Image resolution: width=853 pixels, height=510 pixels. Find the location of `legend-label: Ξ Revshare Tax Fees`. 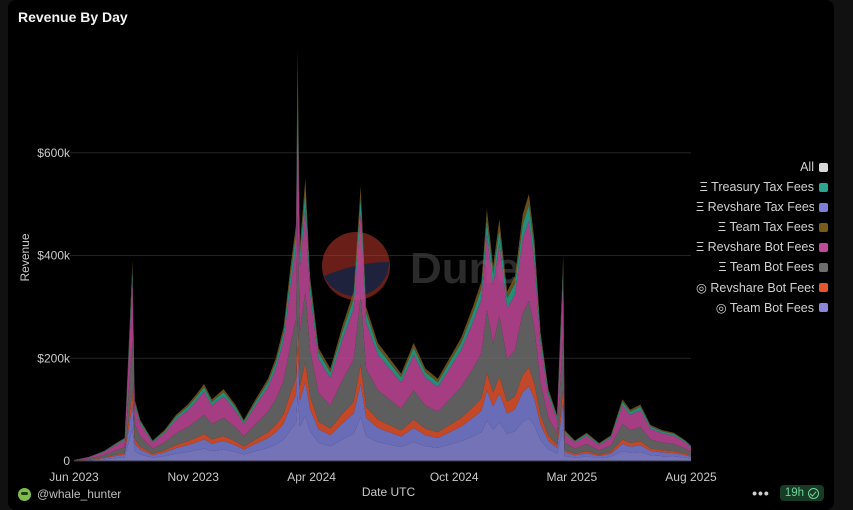

legend-label: Ξ Revshare Tax Fees is located at coordinates (755, 207).